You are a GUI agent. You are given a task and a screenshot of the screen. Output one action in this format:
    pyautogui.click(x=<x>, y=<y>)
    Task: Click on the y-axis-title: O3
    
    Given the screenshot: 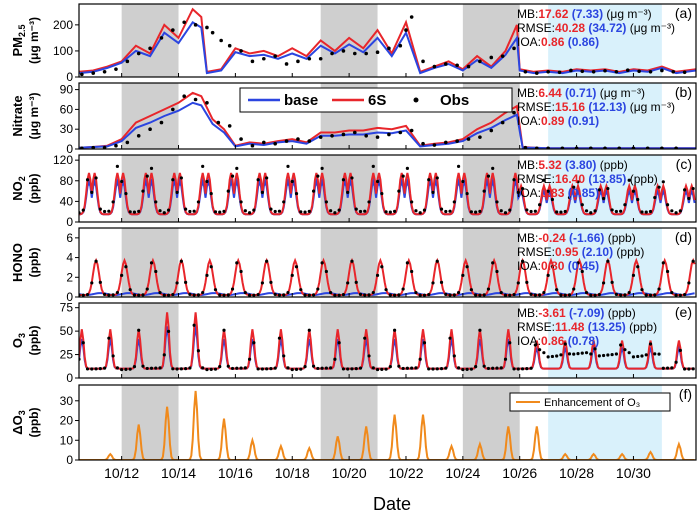 What is the action you would take?
    pyautogui.click(x=18, y=340)
    